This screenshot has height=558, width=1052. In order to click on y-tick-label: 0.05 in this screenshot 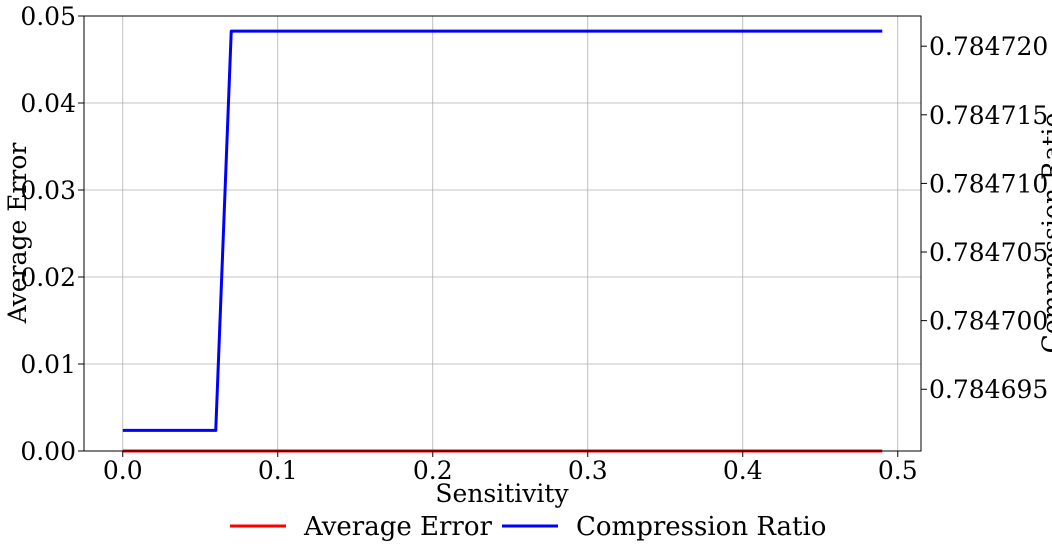, I will do `click(48, 16)`.